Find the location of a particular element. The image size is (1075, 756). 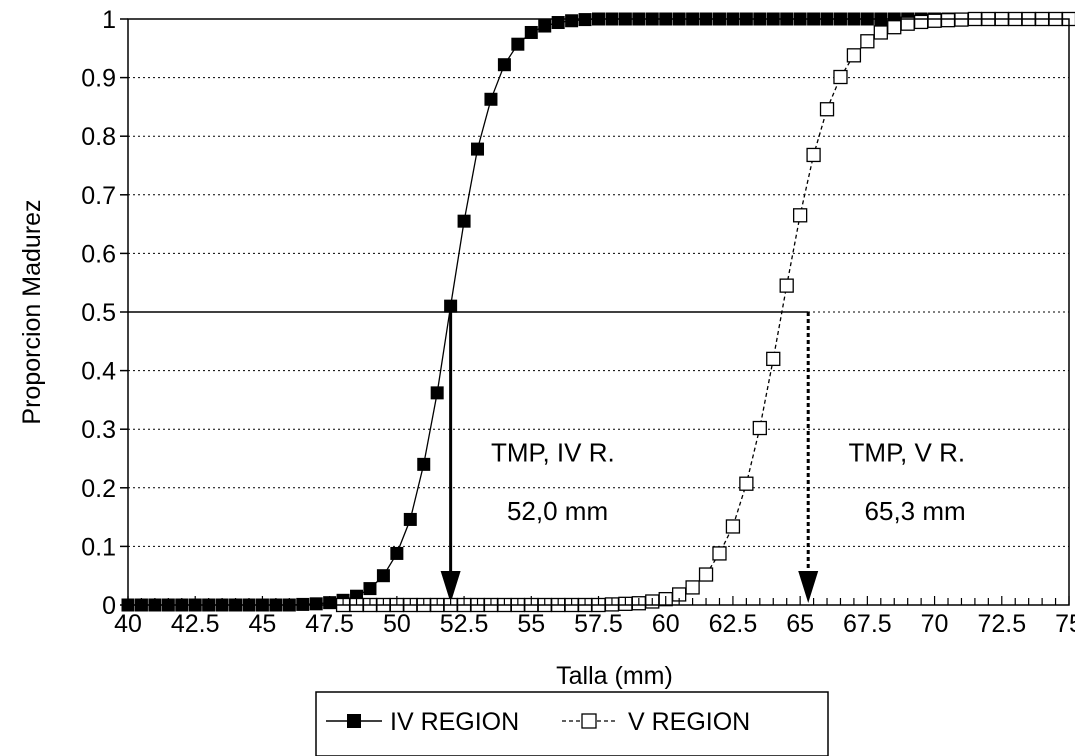

x-tick-label-7: 57.5 is located at coordinates (598, 624).